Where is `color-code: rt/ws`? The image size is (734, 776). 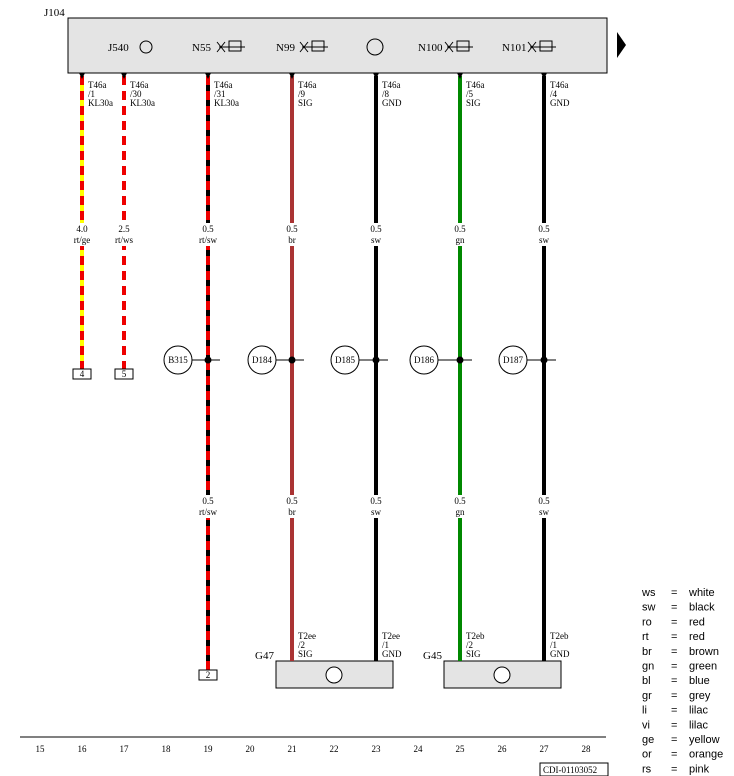
color-code: rt/ws is located at coordinates (124, 240).